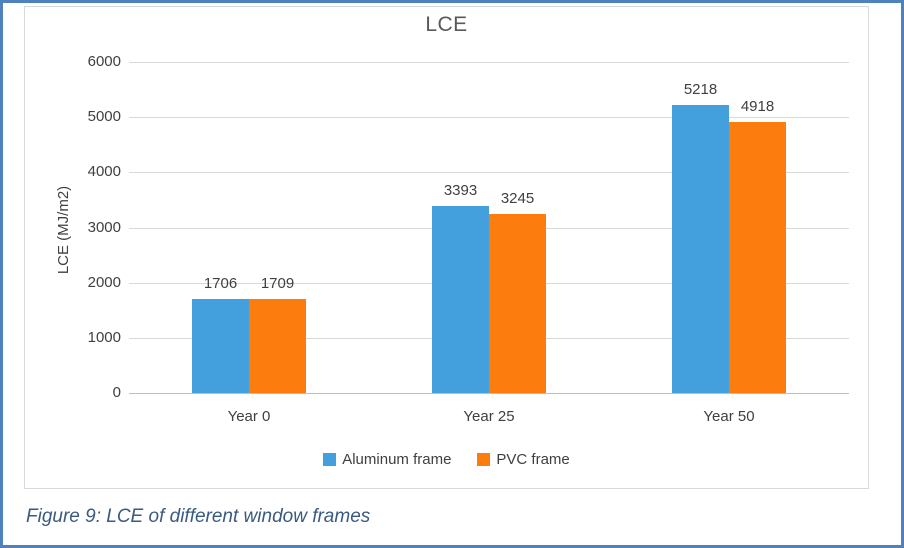  Describe the element at coordinates (446, 24) in the screenshot. I see `chart-title: LCE` at that location.